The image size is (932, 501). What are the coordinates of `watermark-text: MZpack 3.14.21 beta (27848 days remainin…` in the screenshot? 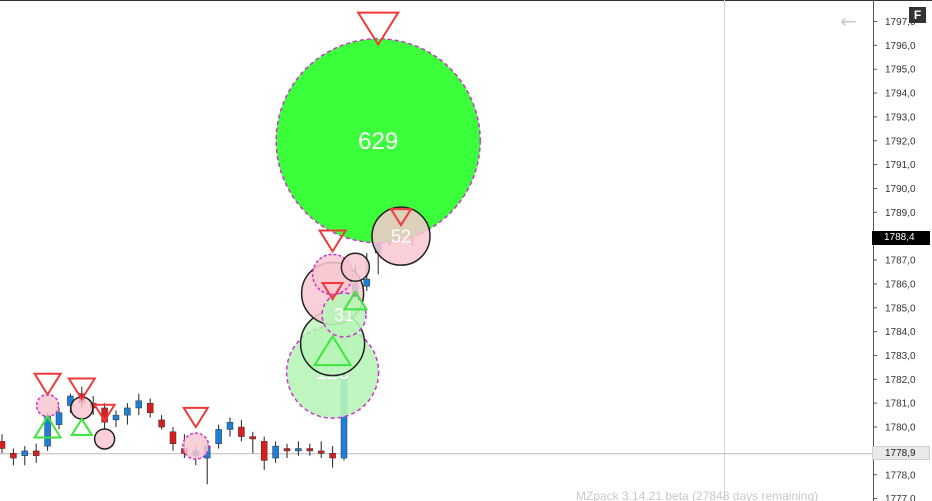 It's located at (697, 495).